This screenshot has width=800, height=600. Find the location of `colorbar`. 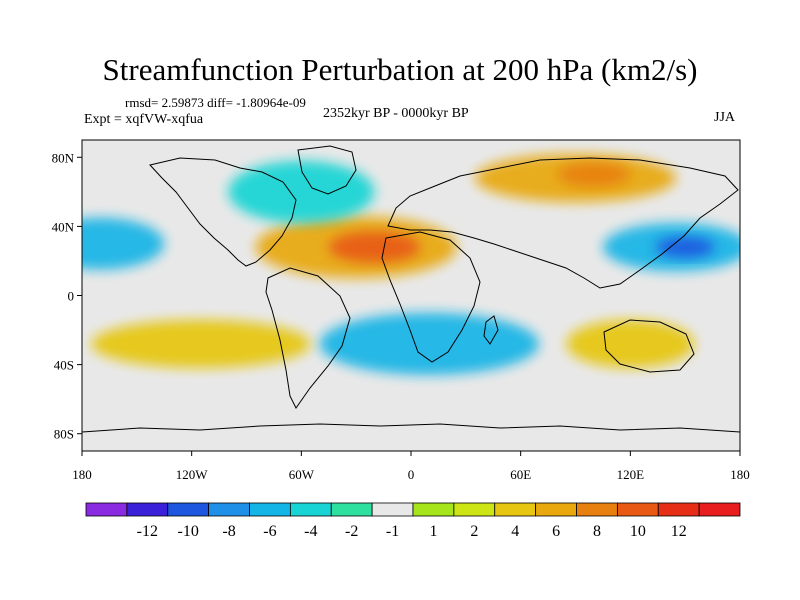

colorbar is located at coordinates (413, 509).